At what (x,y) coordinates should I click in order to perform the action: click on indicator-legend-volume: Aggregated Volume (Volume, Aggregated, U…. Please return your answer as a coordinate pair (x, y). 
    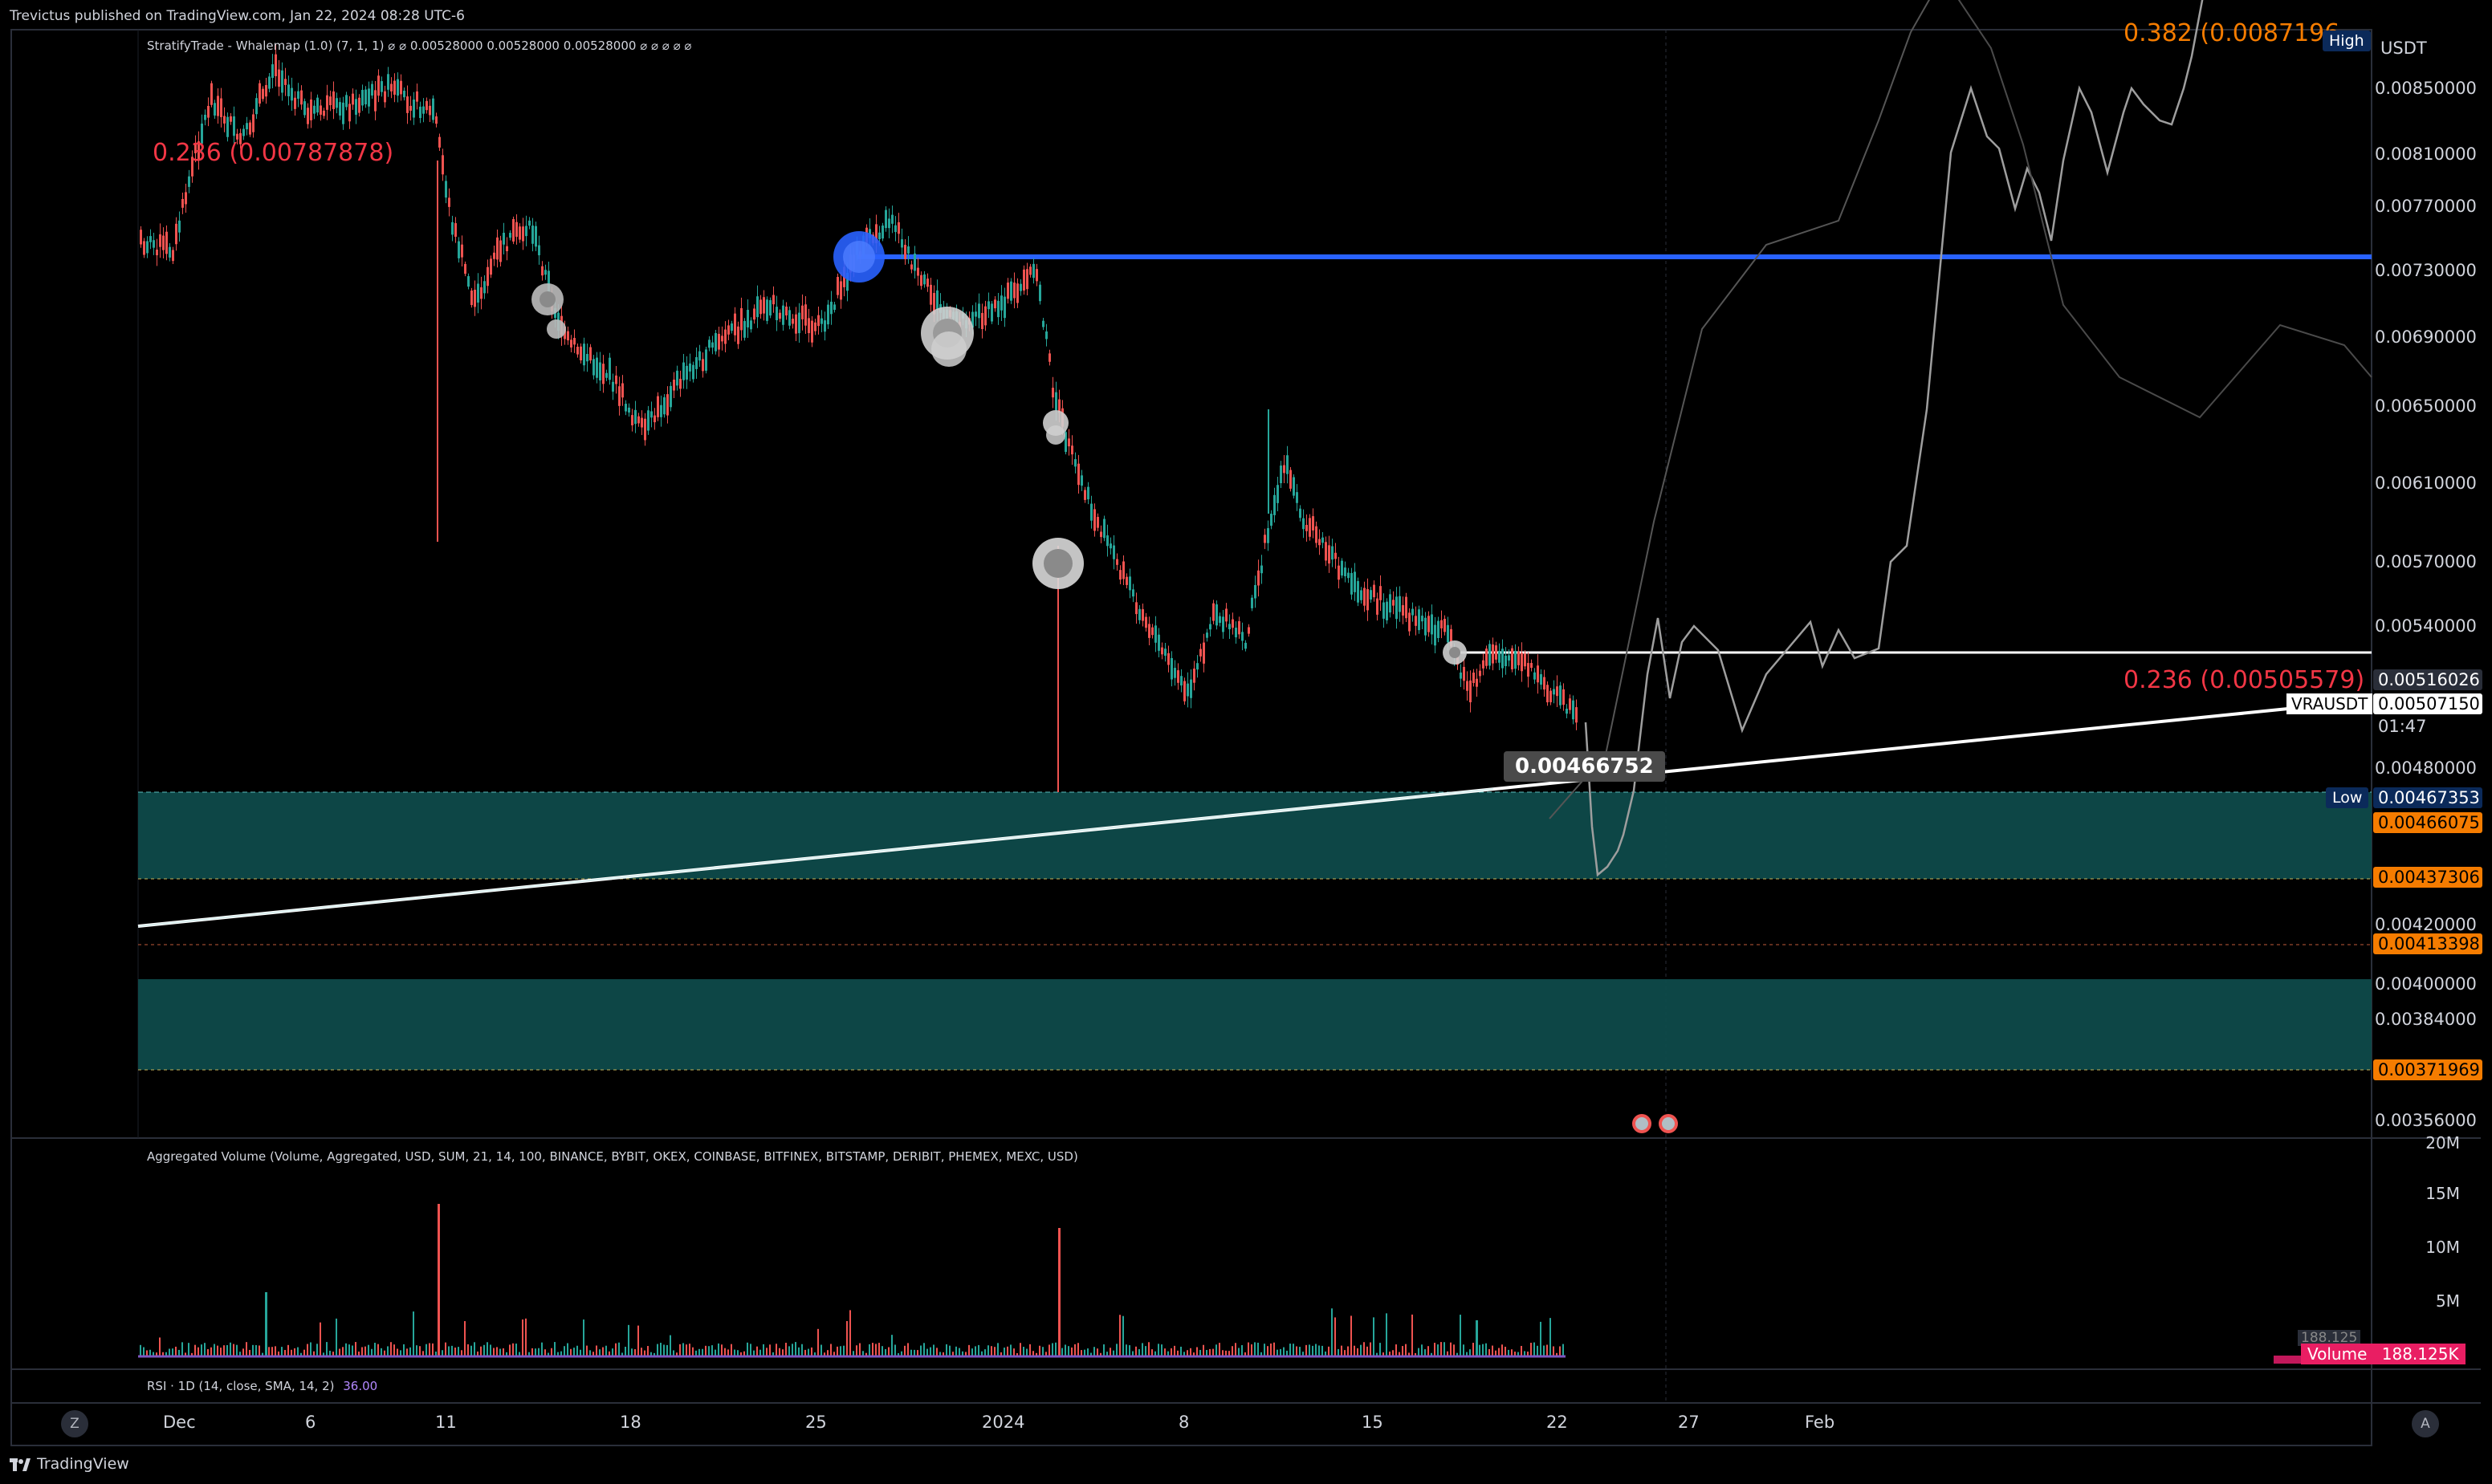
    Looking at the image, I should click on (613, 1156).